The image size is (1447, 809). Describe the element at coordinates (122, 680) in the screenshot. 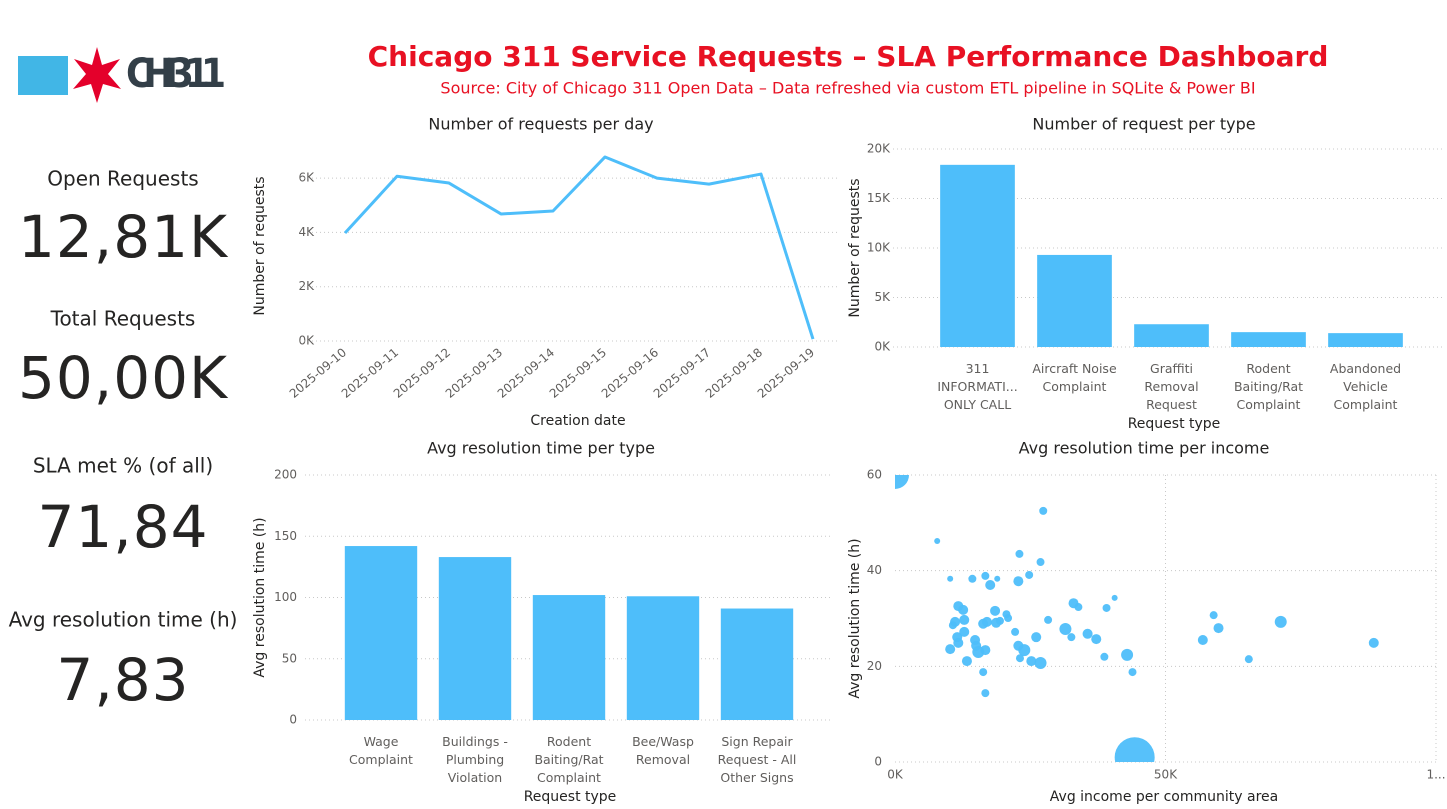

I see `kpi-value: 7,83` at that location.